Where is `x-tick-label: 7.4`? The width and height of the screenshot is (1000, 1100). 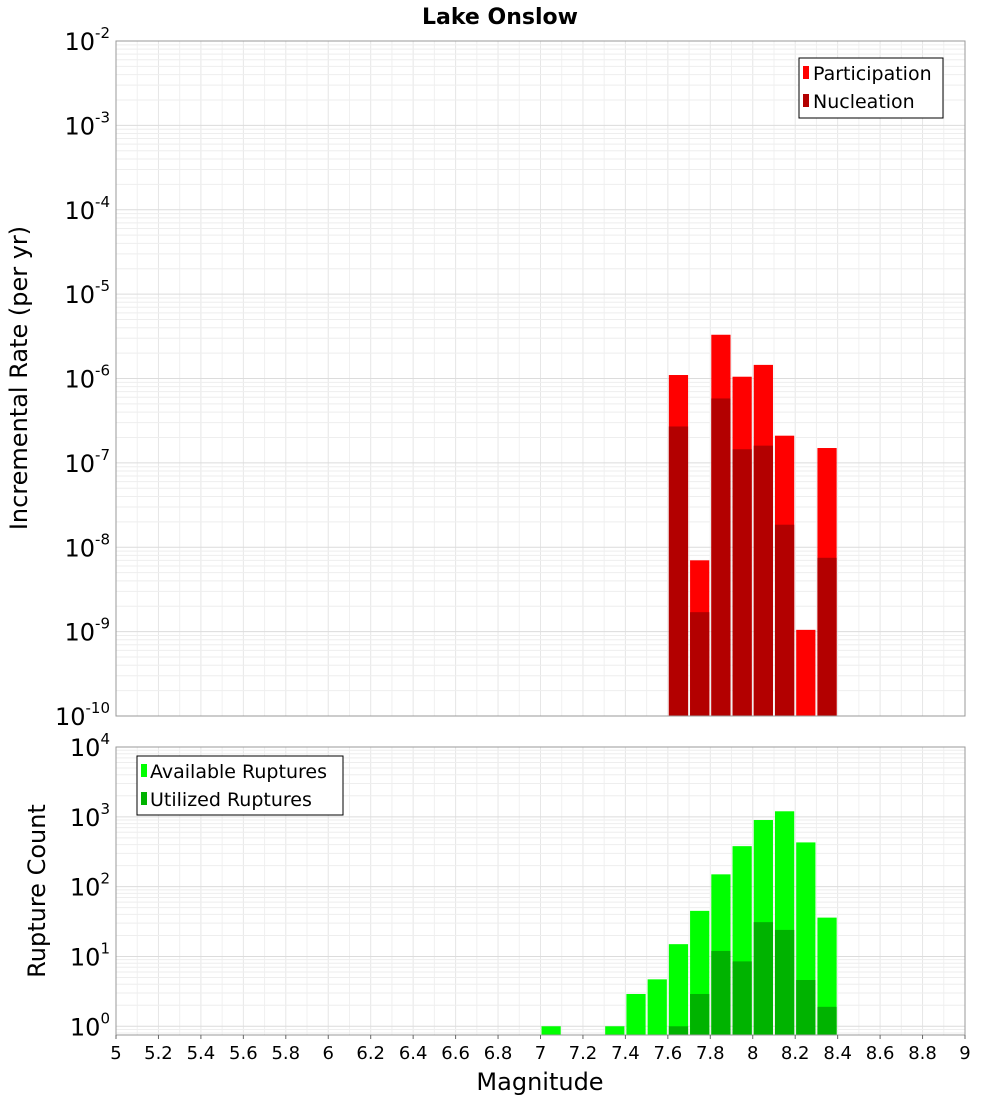 x-tick-label: 7.4 is located at coordinates (625, 1053).